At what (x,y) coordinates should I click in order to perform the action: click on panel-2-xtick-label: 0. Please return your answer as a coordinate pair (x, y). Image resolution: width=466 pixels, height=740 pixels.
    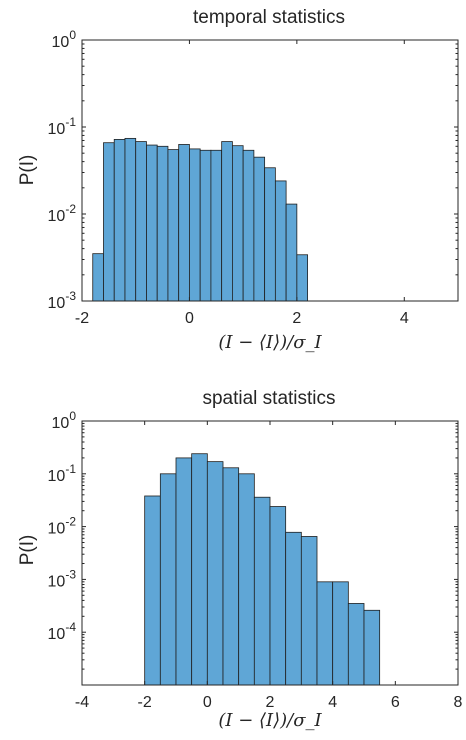
    Looking at the image, I should click on (207, 702).